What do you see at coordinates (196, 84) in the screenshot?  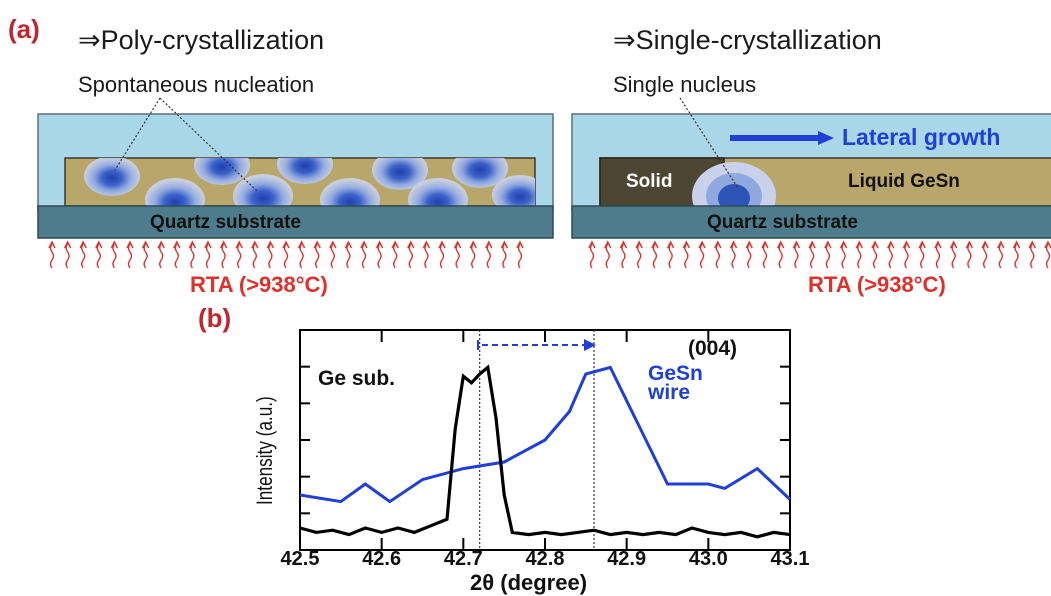 I see `spontaneous-nucleation-label: Spontaneous nucleation` at bounding box center [196, 84].